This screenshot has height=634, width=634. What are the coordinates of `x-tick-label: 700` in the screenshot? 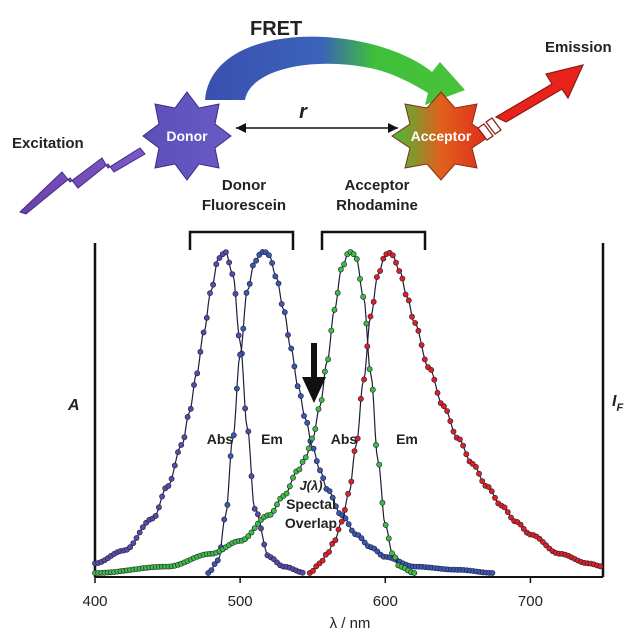 It's located at (530, 601).